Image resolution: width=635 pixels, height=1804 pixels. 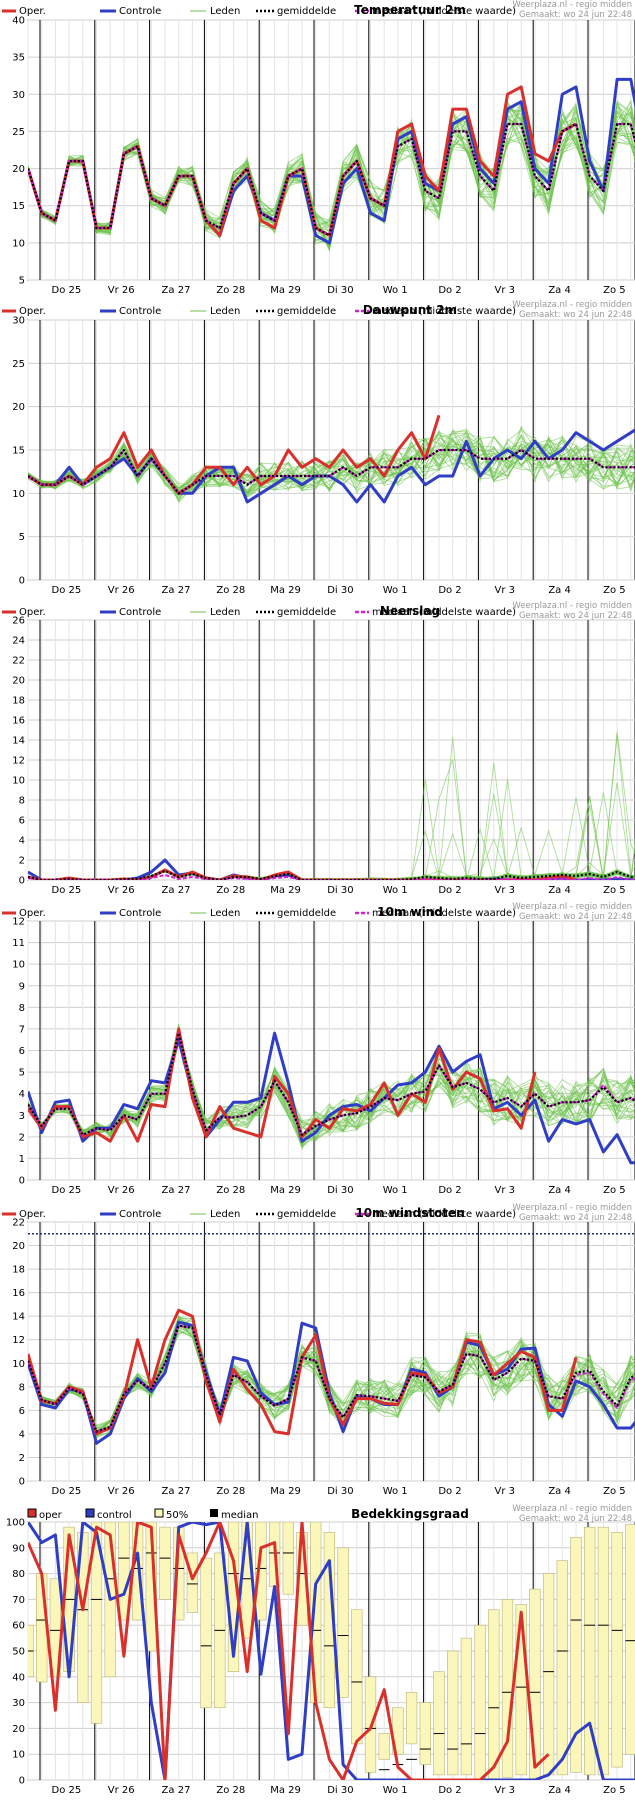 I want to click on y-tick-label: 22, so click(x=18, y=1223).